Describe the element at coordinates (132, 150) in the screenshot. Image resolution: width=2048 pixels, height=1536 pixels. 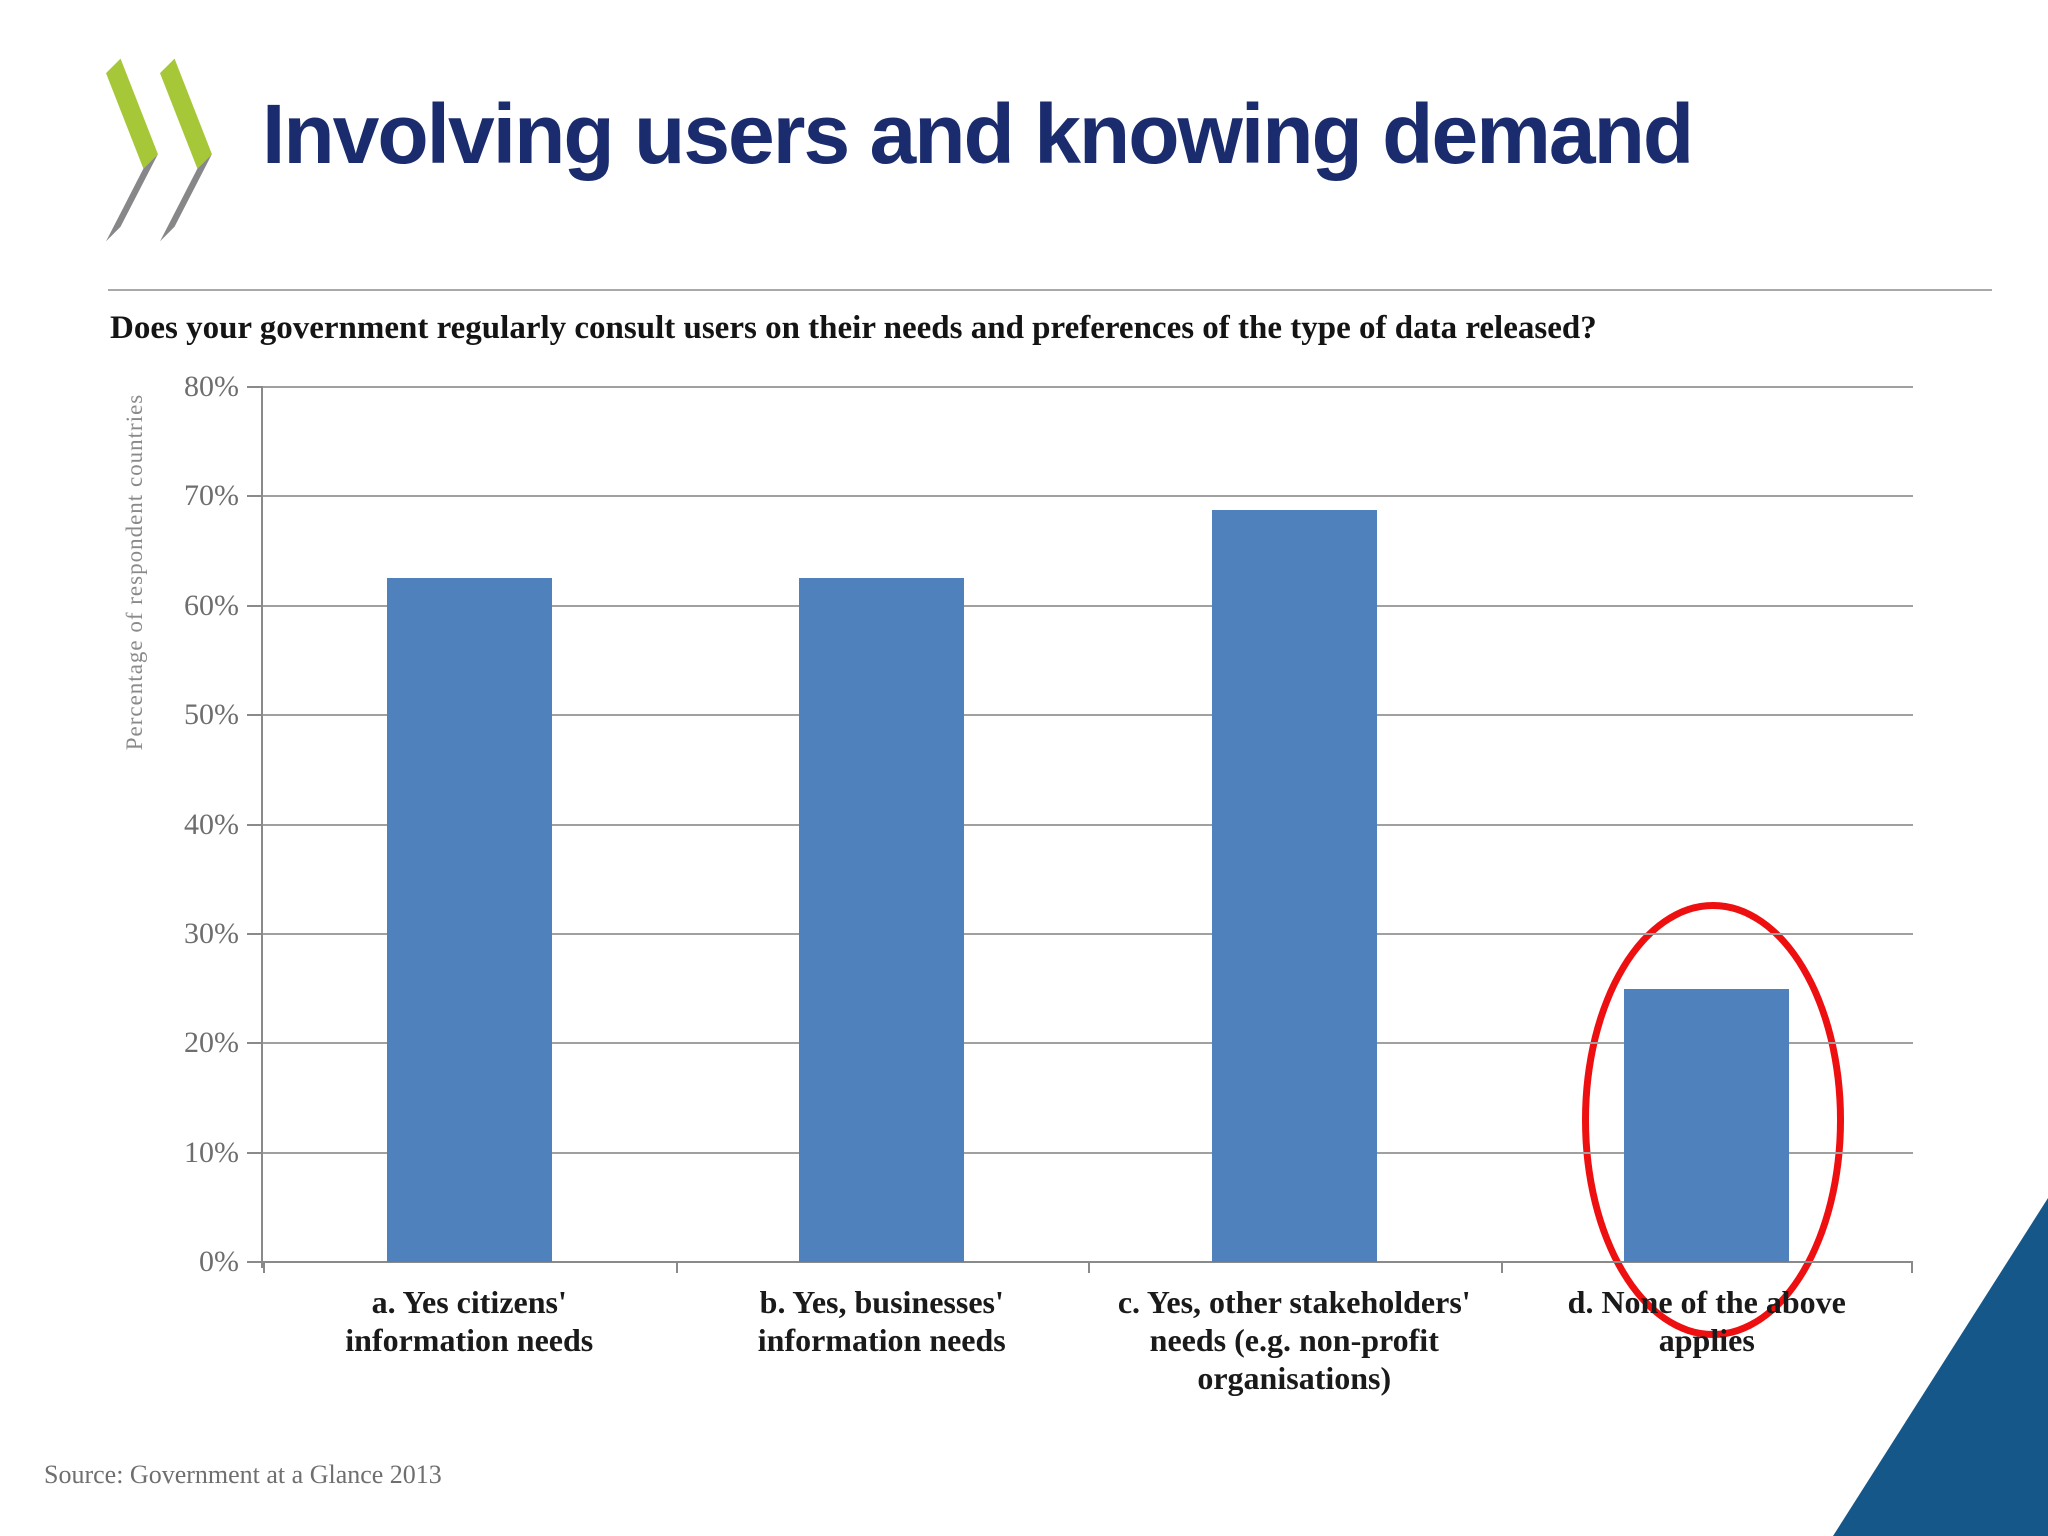
I see `chevron-left` at that location.